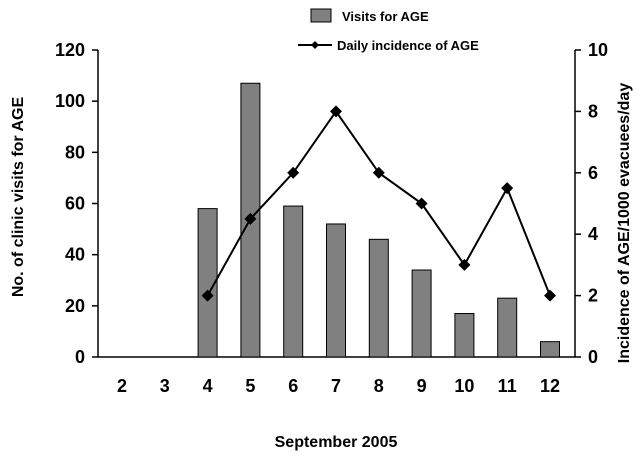  What do you see at coordinates (293, 386) in the screenshot?
I see `x-tick-label: 6` at bounding box center [293, 386].